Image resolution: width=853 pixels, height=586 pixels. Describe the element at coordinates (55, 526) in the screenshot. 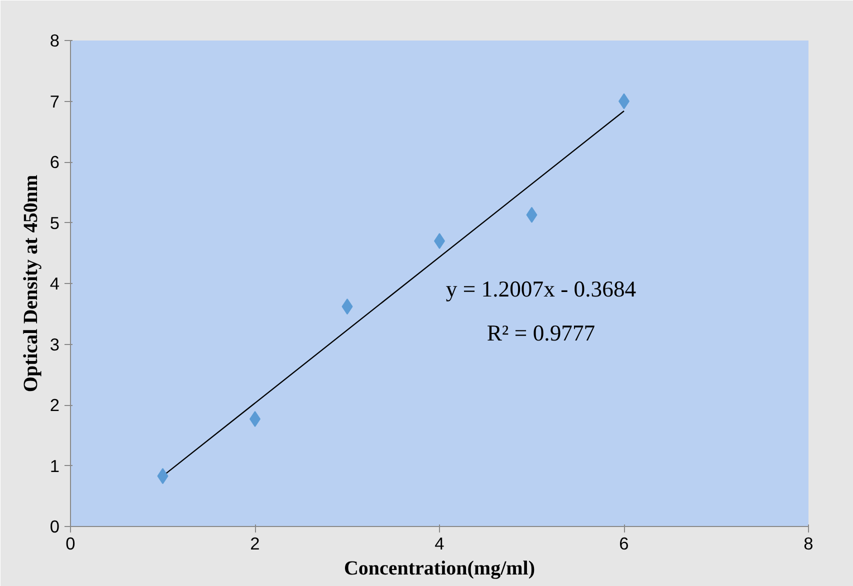

I see `y-tick-label: 0` at that location.